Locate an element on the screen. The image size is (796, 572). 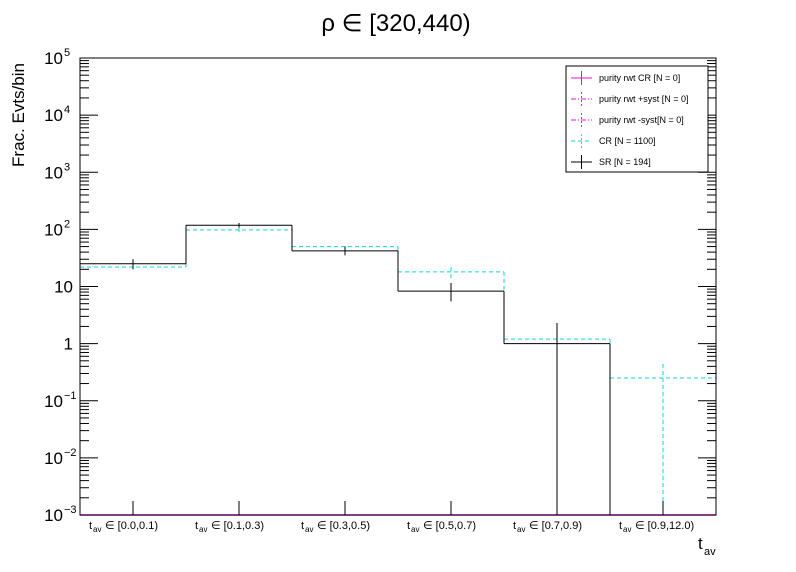
x-tick-label: t av ∈ [0.9,12.0) is located at coordinates (656, 527).